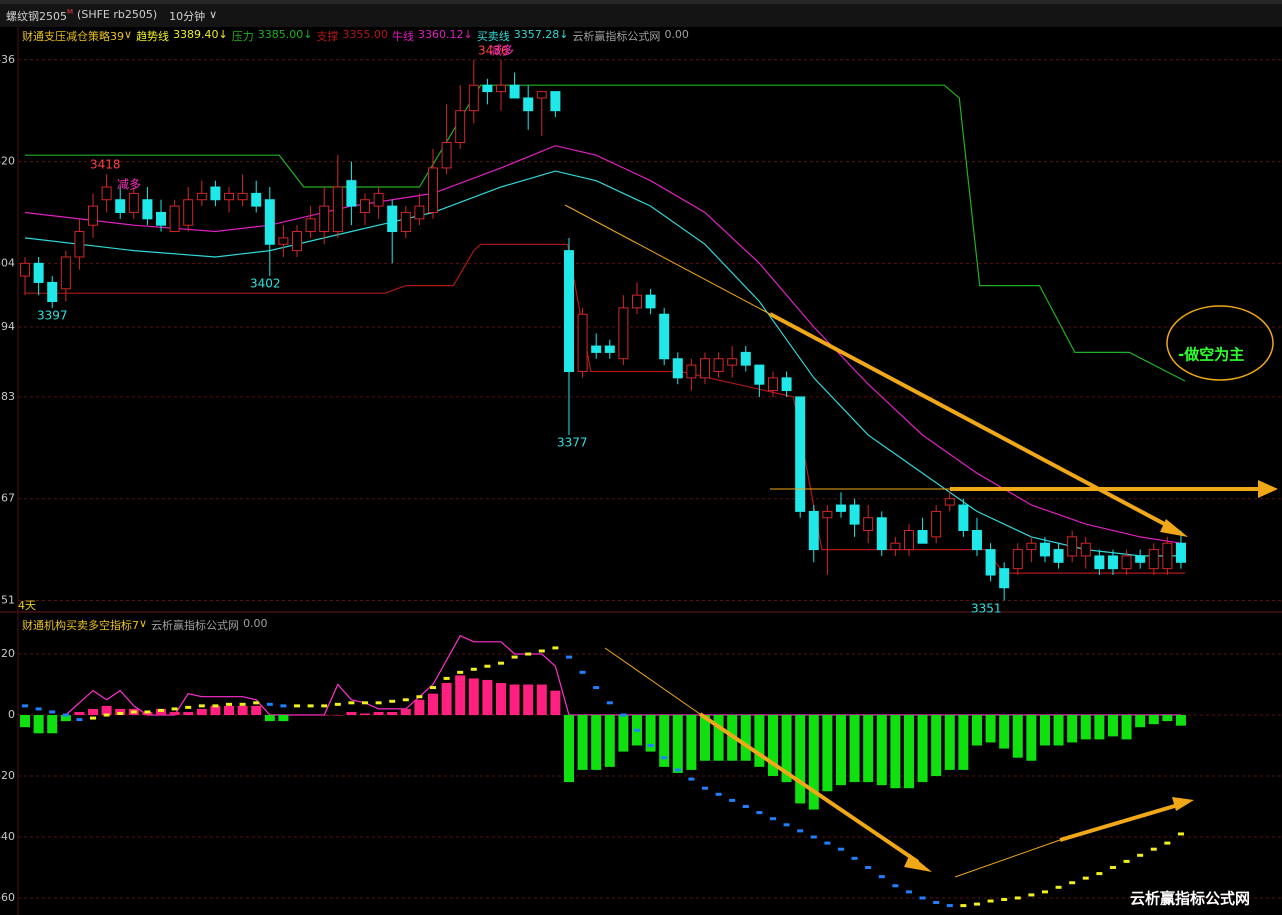 Image resolution: width=1282 pixels, height=915 pixels. Describe the element at coordinates (36, 16) in the screenshot. I see `symbol: 螺纹钢2505` at that location.